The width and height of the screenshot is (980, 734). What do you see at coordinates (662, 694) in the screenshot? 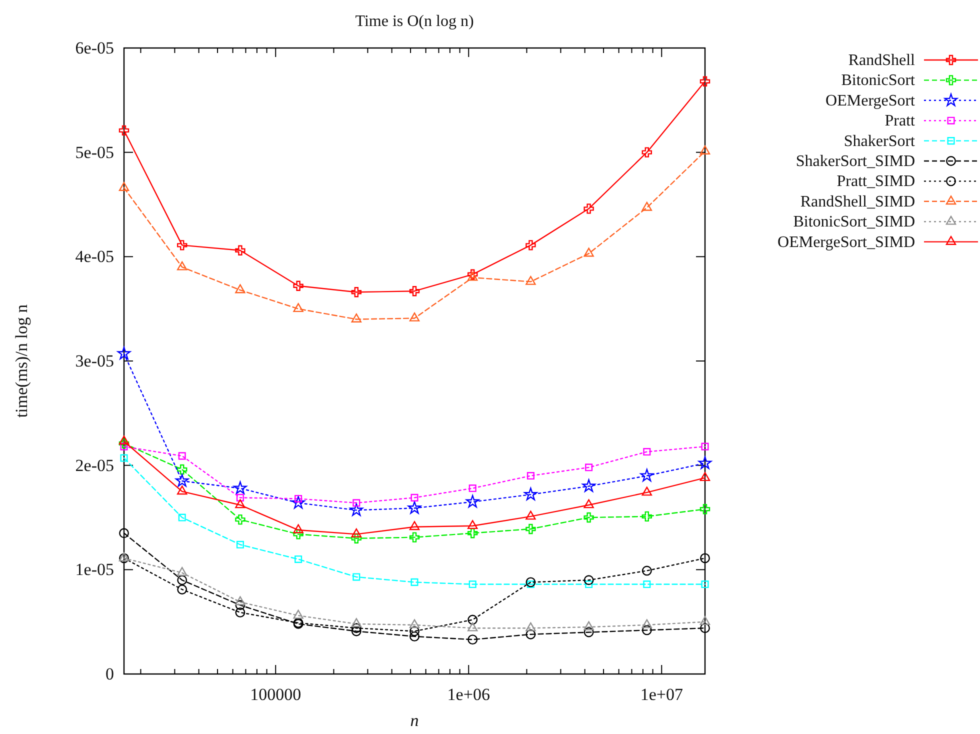
I see `x-tick-label: 1e+07` at bounding box center [662, 694].